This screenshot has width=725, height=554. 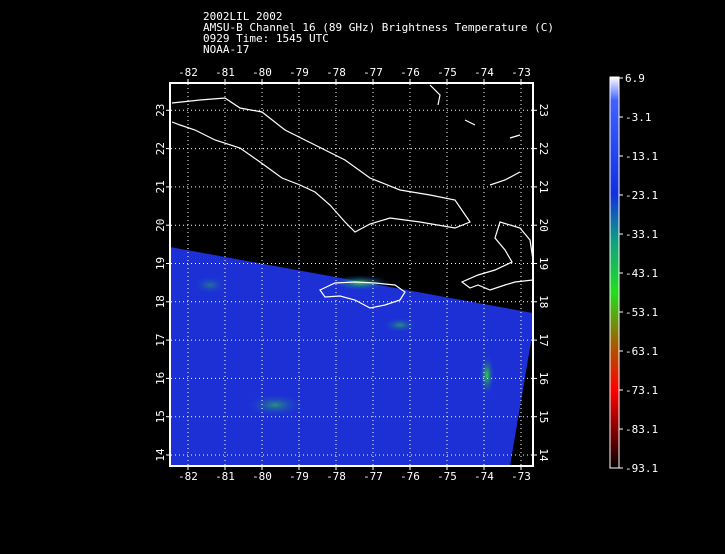 I want to click on lat-label-left: 17, so click(x=160, y=339).